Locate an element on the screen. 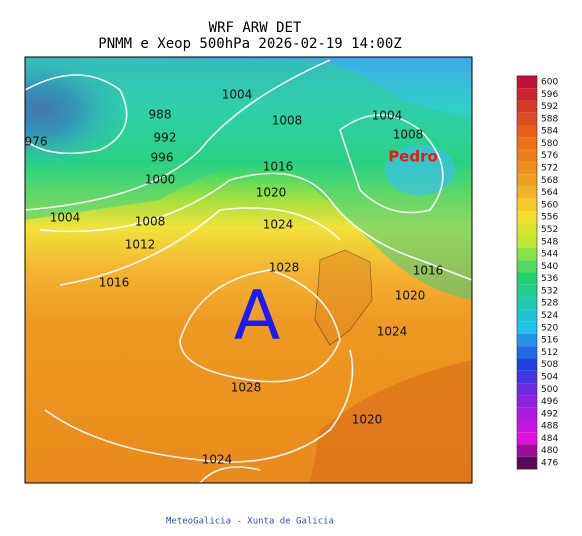  colorbar-label: 488 is located at coordinates (549, 427).